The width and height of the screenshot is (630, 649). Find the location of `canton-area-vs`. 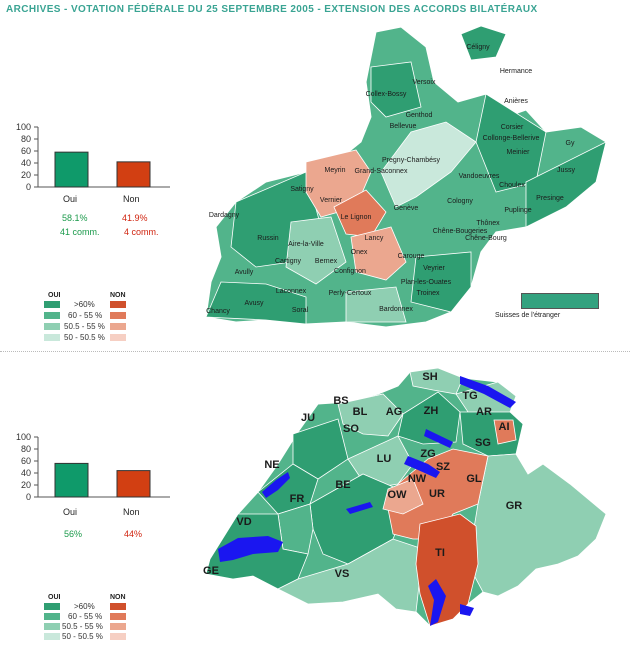

canton-area-vs is located at coordinates (350, 575).